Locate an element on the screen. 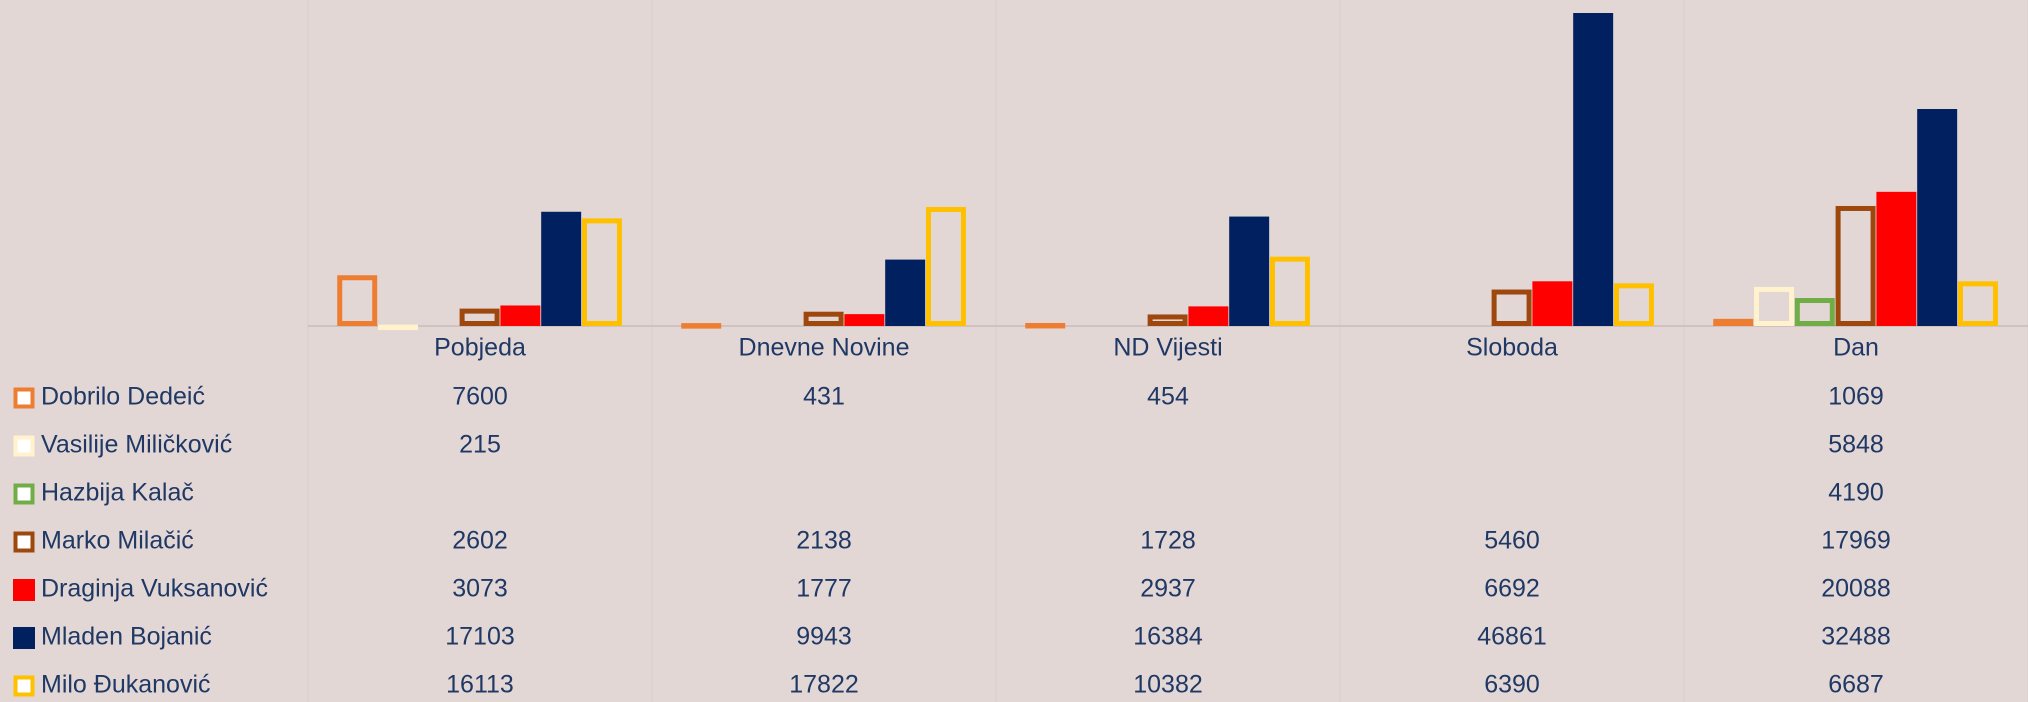  table-value: 20088 is located at coordinates (1856, 589).